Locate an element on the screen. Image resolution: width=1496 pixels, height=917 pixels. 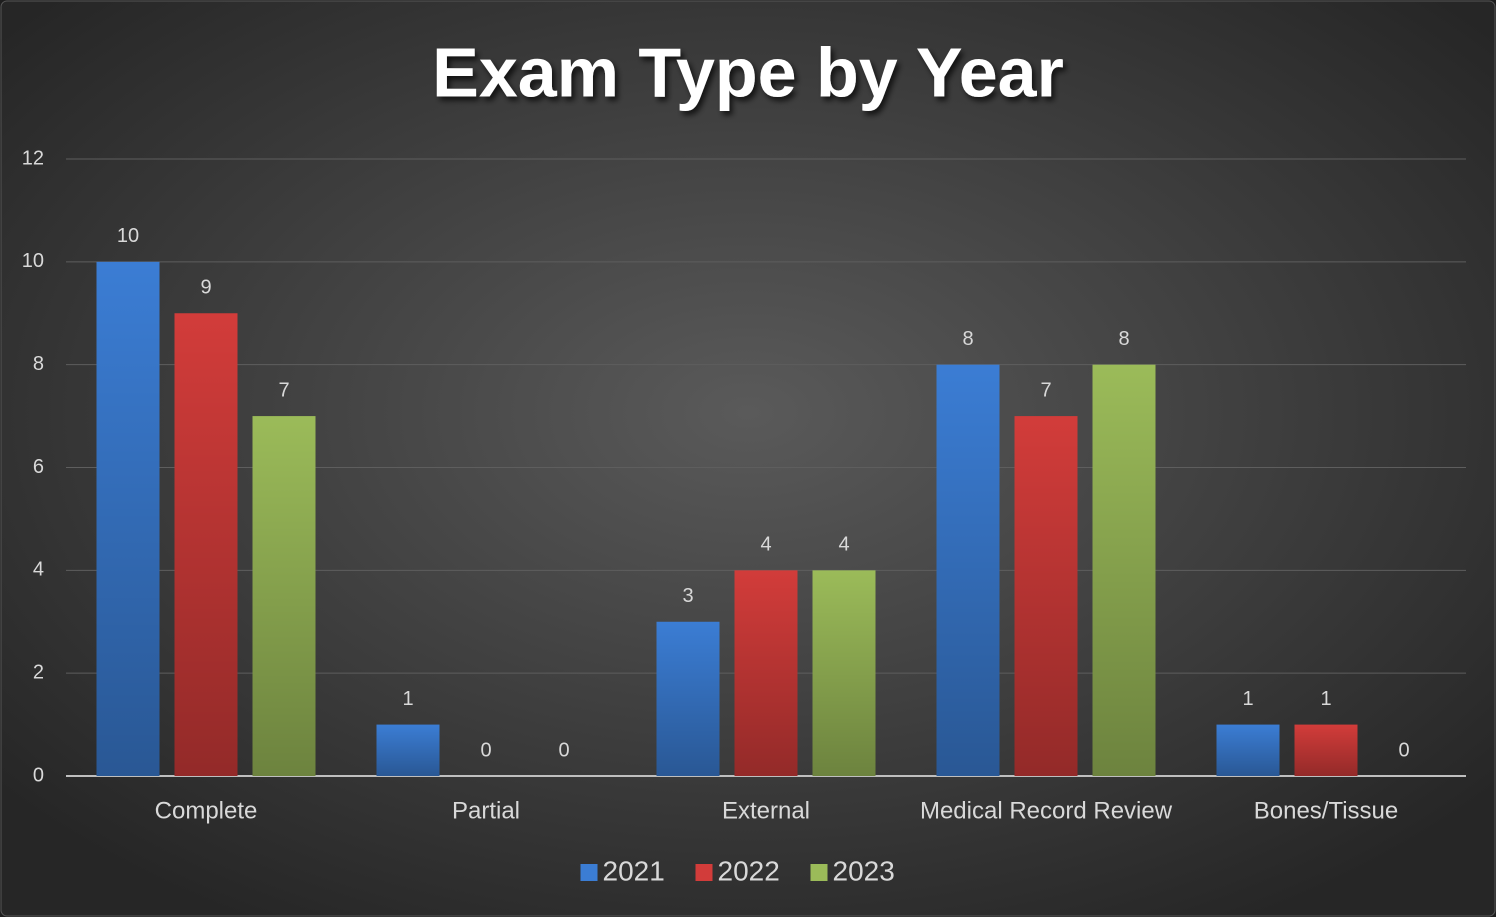
y-tick-label: 12 is located at coordinates (33, 158).